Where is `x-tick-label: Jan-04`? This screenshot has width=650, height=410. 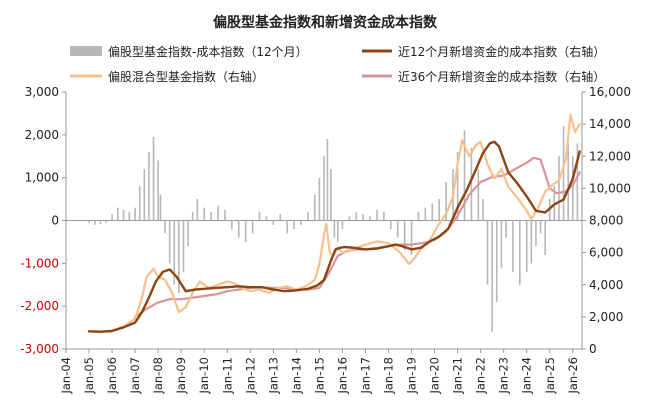
x-tick-label: Jan-04 is located at coordinates (66, 376).